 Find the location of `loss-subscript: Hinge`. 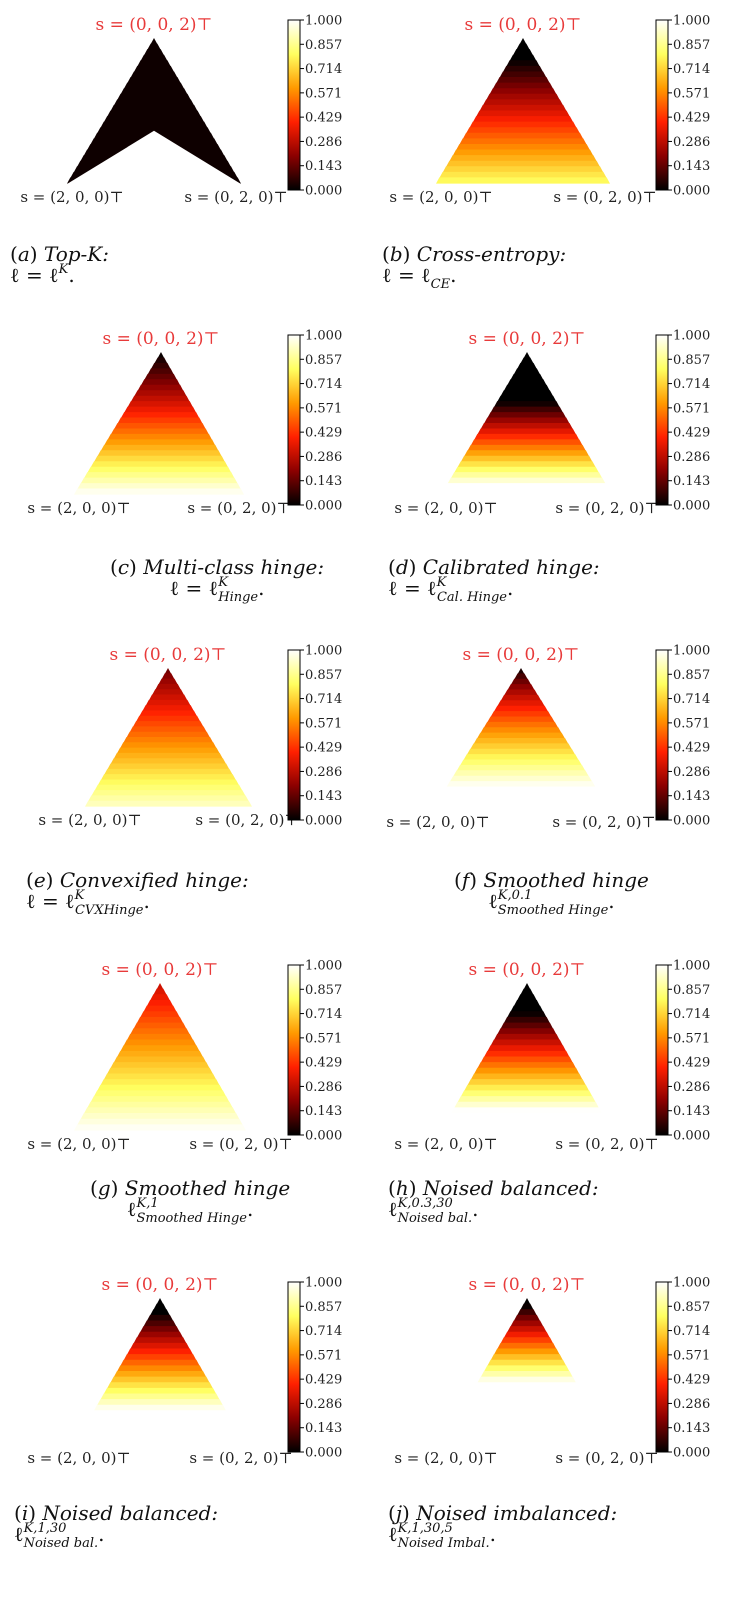

loss-subscript: Hinge is located at coordinates (238, 597).